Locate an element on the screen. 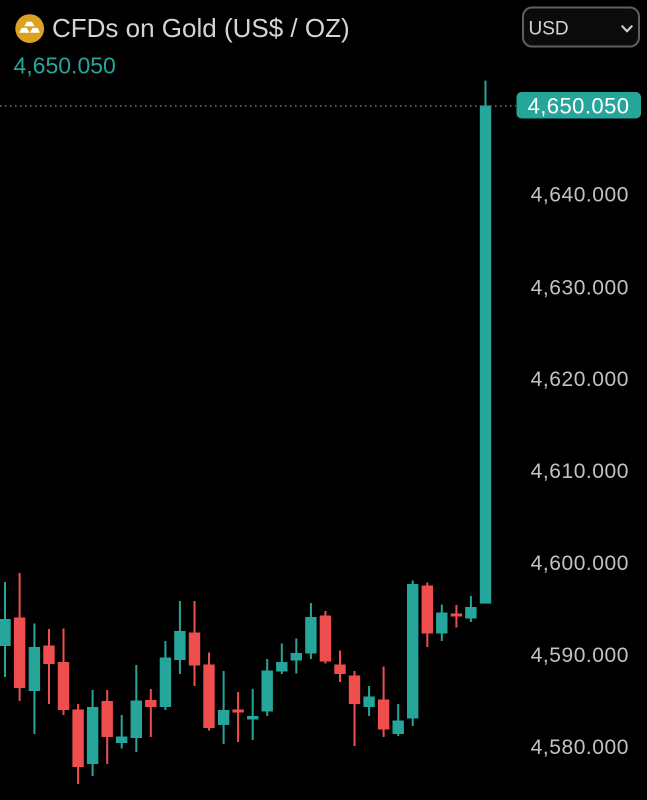 This screenshot has height=800, width=647. svg-text: 4,590.000 is located at coordinates (580, 655).